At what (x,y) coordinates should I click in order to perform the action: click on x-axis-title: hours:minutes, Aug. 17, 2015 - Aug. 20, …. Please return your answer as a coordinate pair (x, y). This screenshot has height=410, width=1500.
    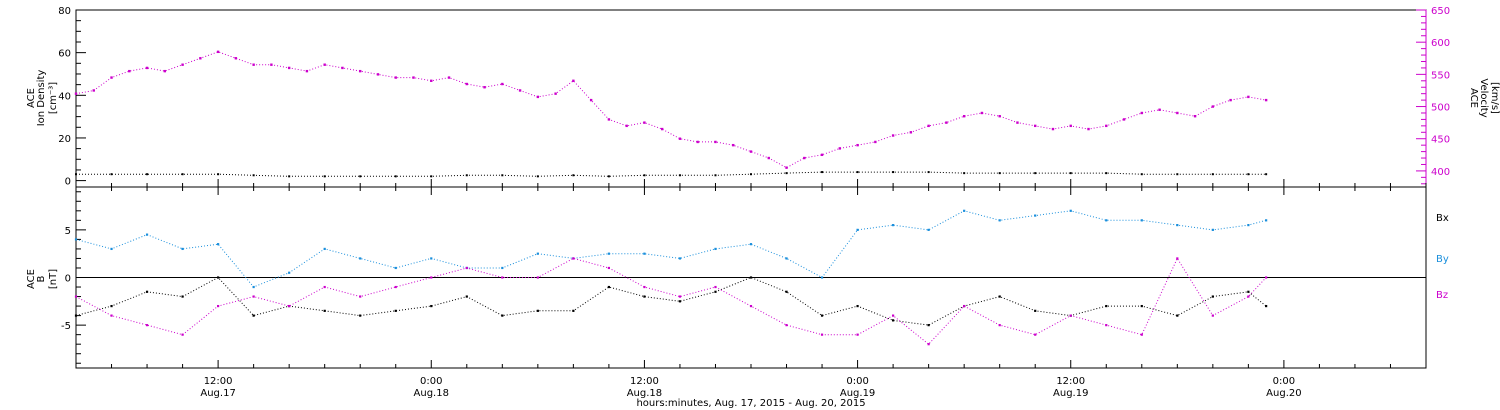
    Looking at the image, I should click on (750, 403).